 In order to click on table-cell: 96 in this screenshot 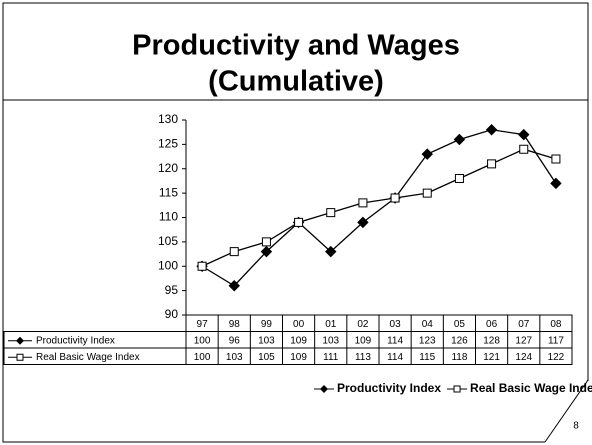, I will do `click(235, 340)`.